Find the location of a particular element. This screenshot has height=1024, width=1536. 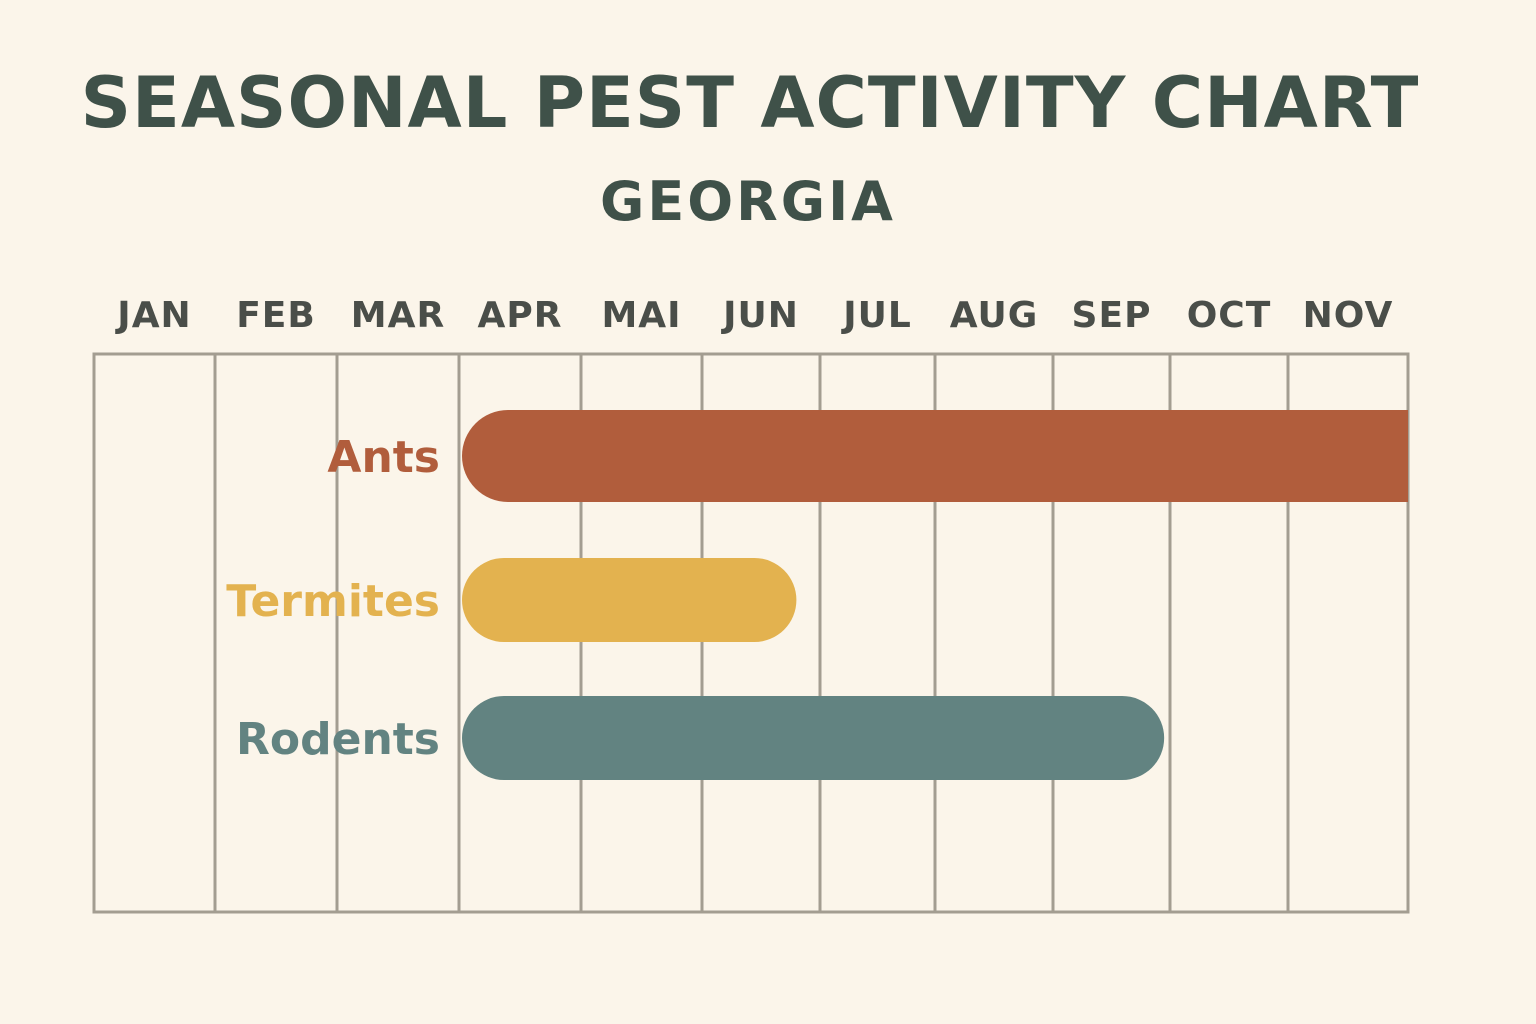

series-label-rodents: Rodents is located at coordinates (338, 739).